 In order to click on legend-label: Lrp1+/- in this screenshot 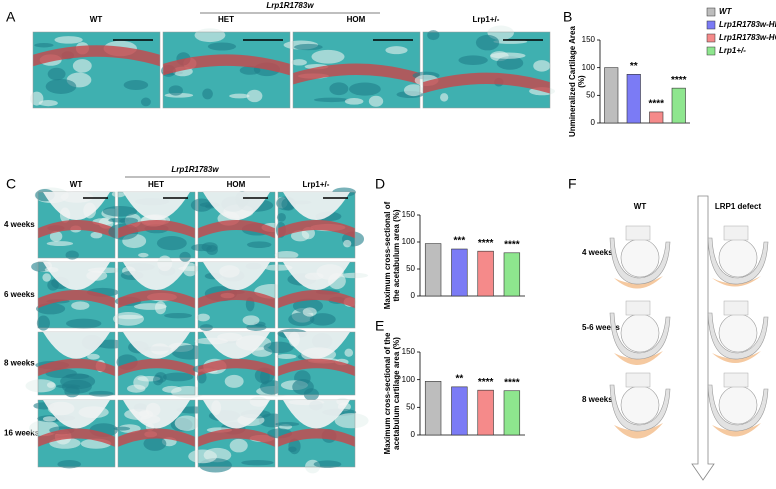, I will do `click(732, 50)`.